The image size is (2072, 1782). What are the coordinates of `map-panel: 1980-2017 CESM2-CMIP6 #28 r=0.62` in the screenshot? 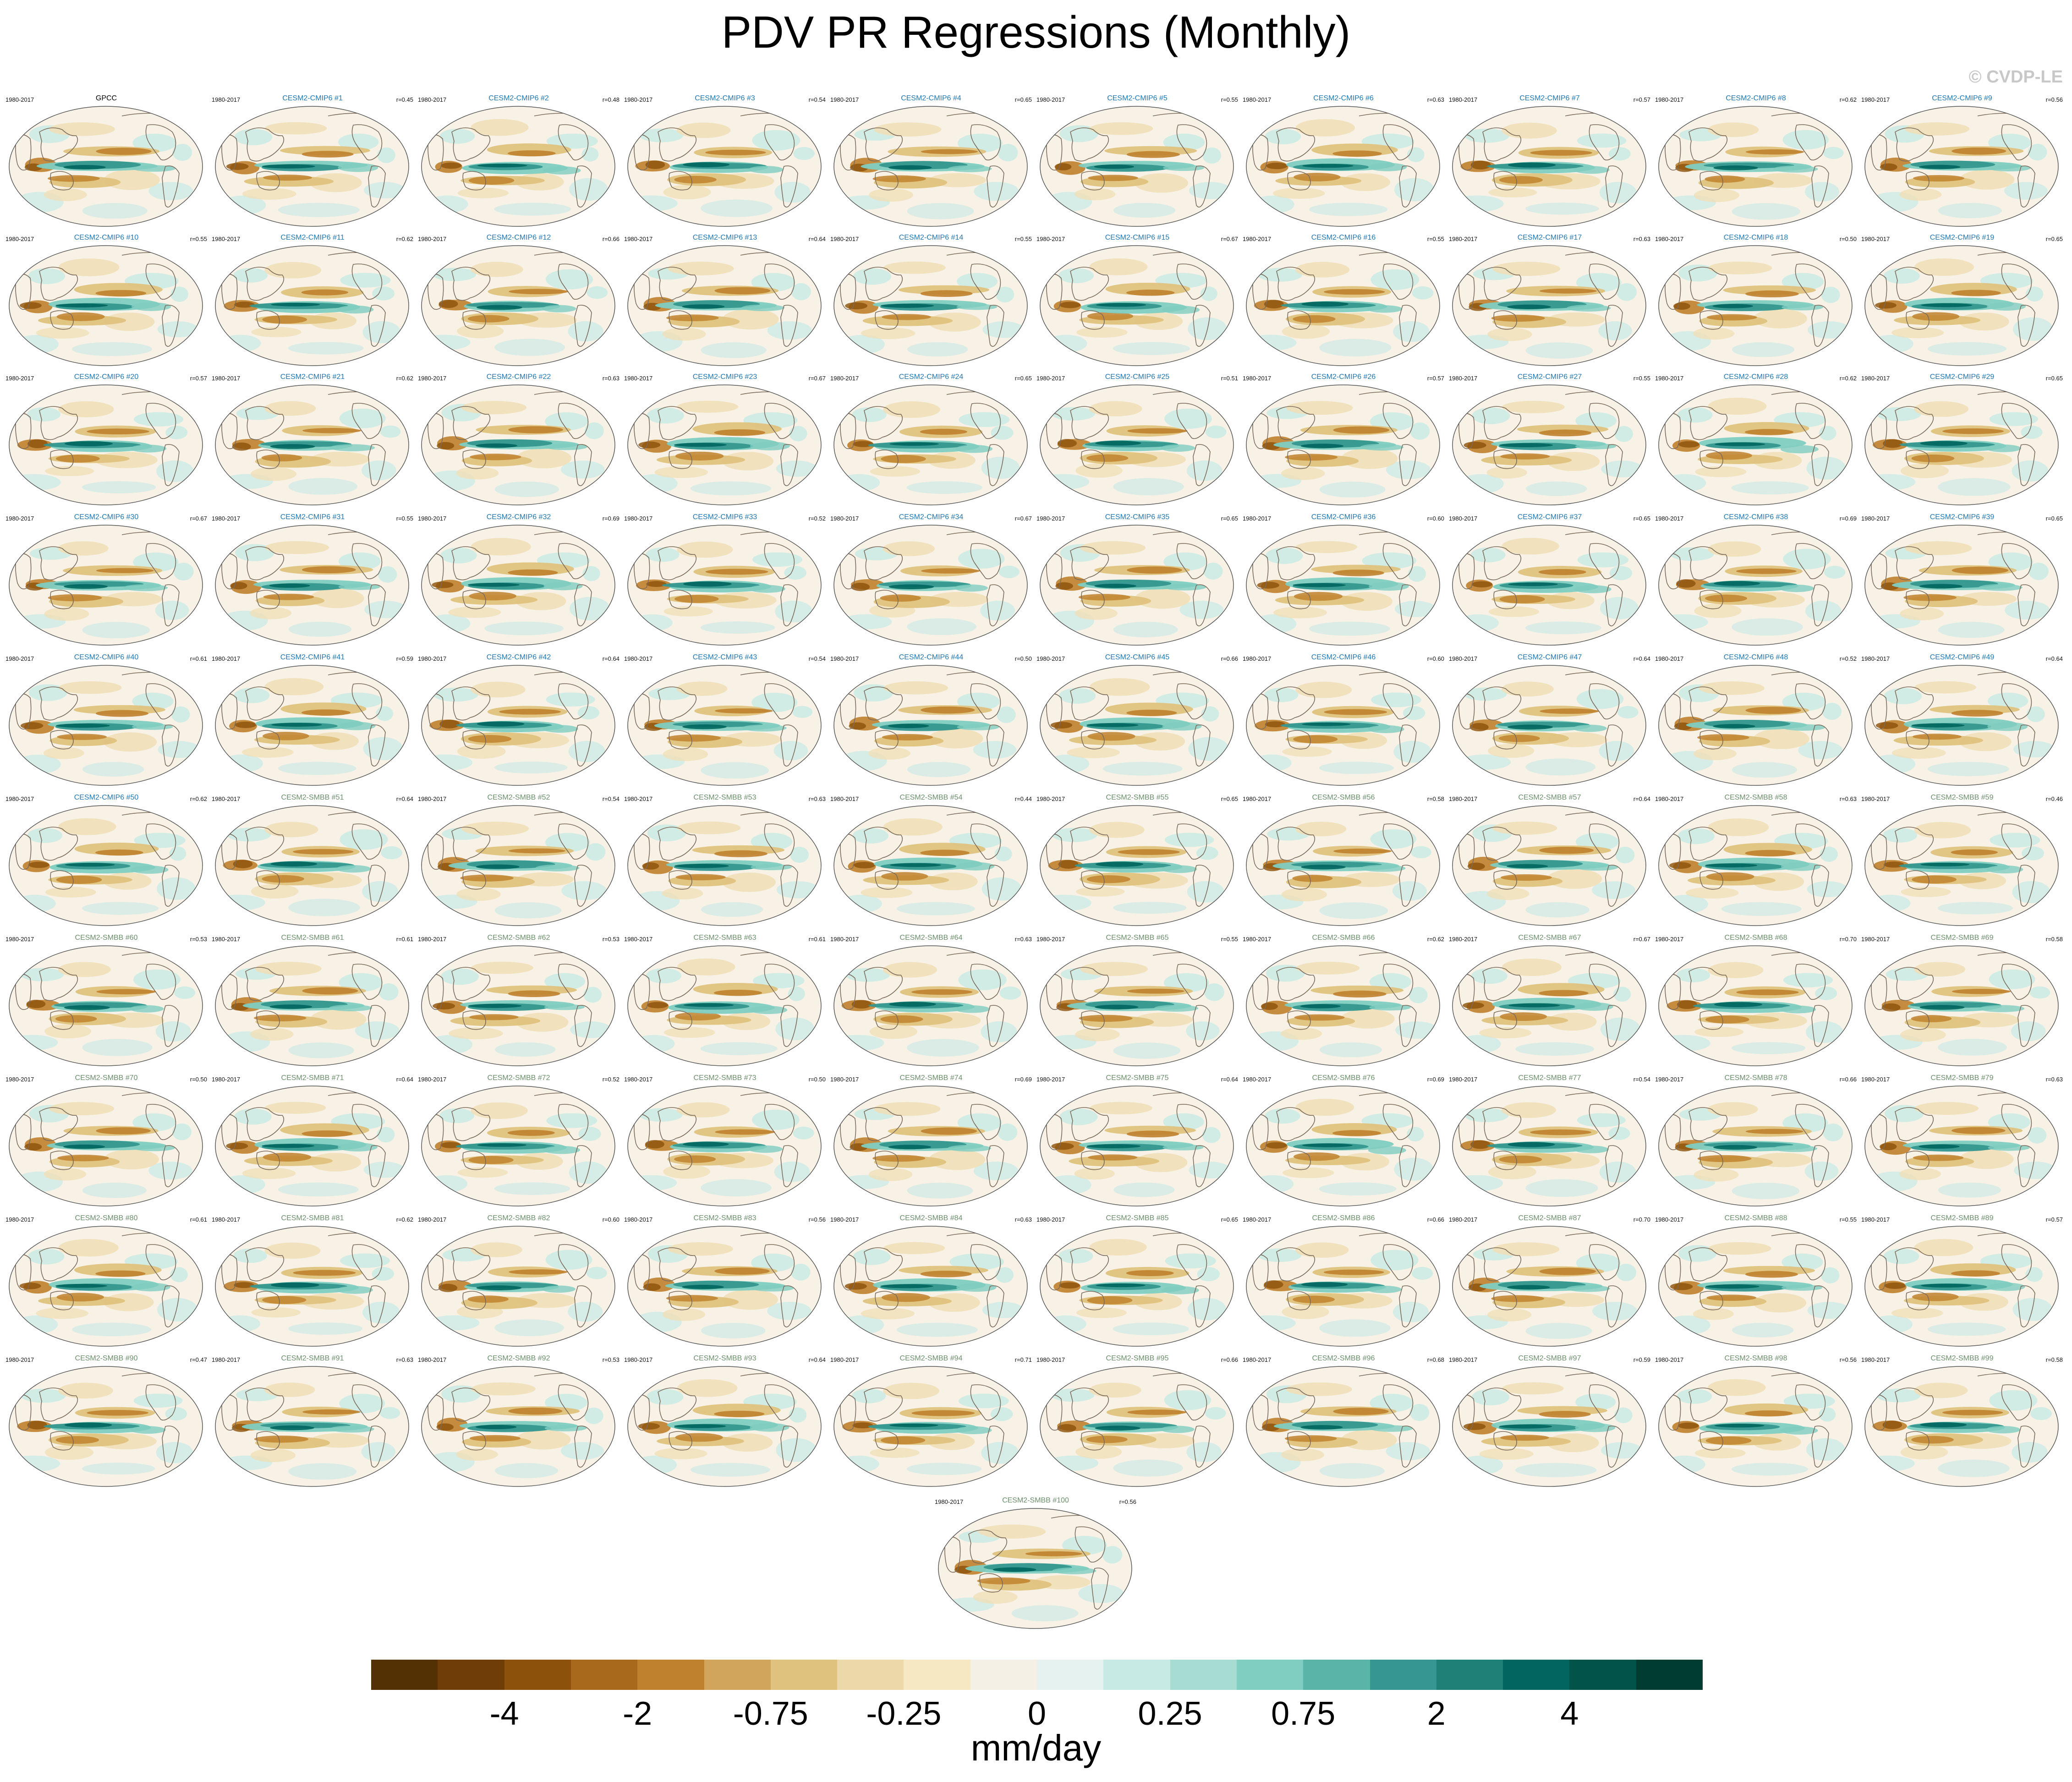 It's located at (1755, 442).